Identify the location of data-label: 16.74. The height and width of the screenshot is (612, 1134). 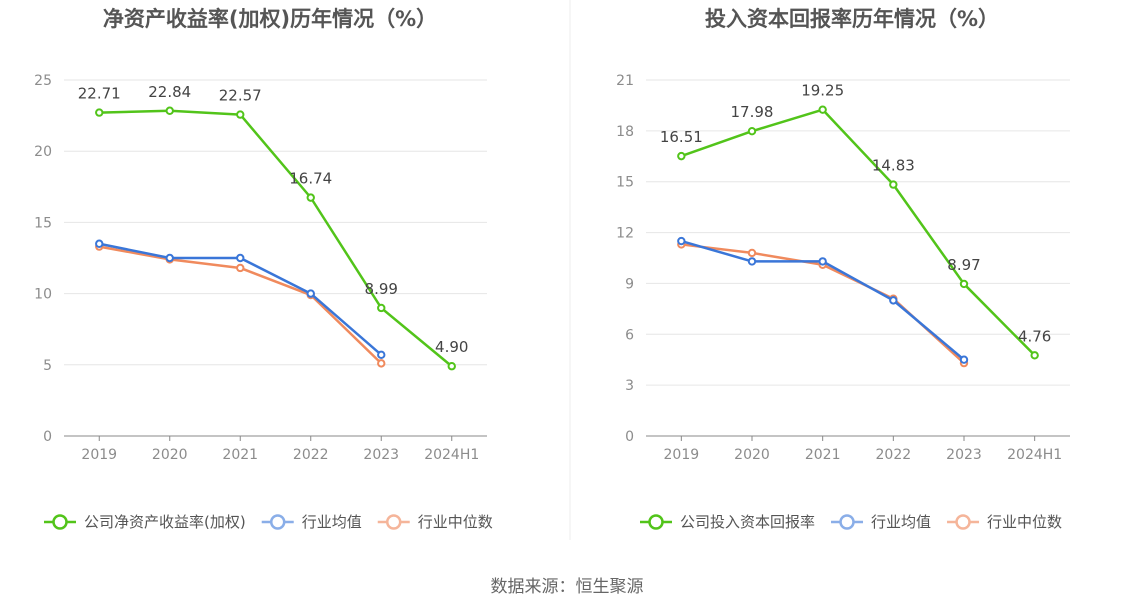
(310, 179).